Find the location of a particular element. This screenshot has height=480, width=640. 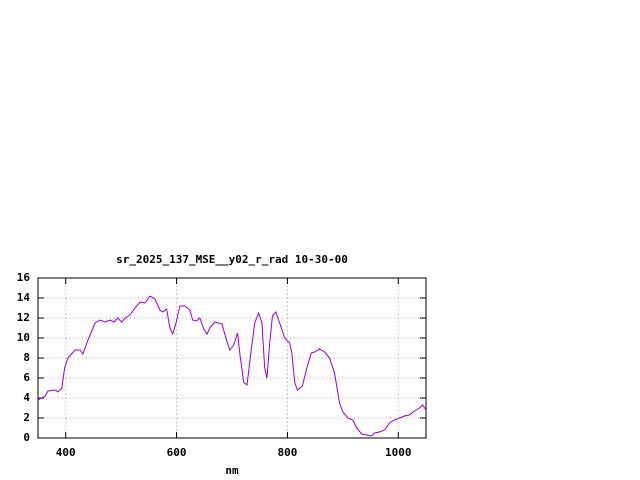

y-tick-label: 4 is located at coordinates (26, 397).